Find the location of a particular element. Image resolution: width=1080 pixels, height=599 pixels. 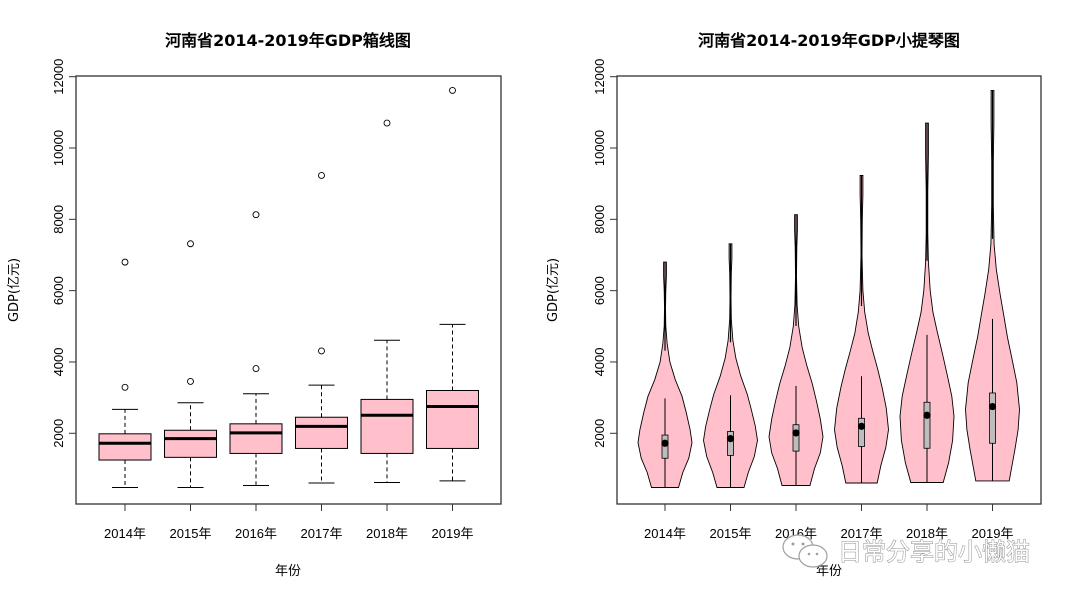

x-tick-label: 2016年 is located at coordinates (256, 533).